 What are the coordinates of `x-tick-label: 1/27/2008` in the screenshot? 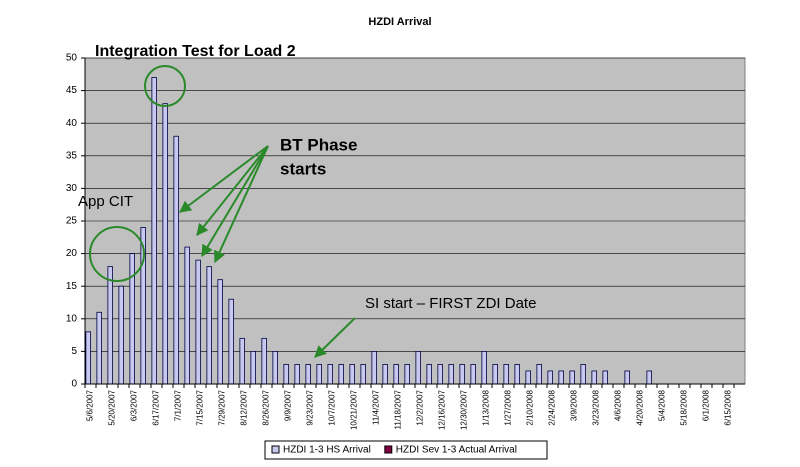 It's located at (508, 407).